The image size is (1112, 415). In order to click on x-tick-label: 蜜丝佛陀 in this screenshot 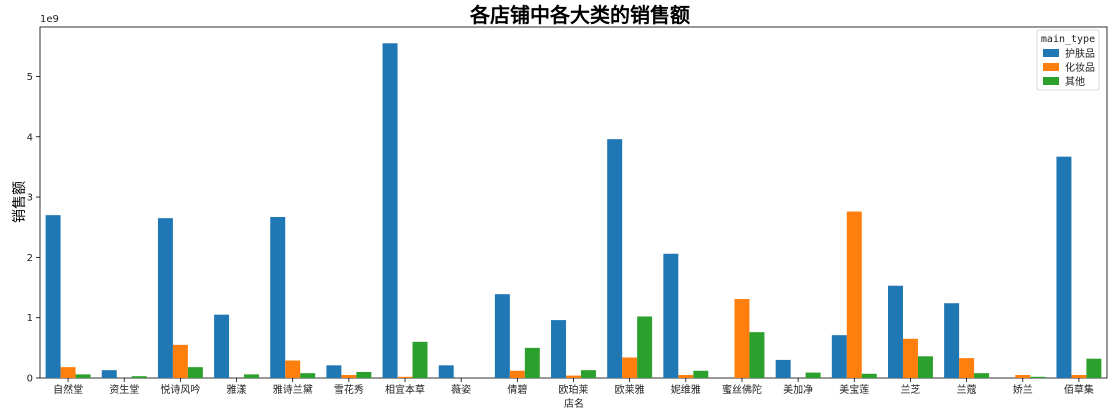, I will do `click(742, 389)`.